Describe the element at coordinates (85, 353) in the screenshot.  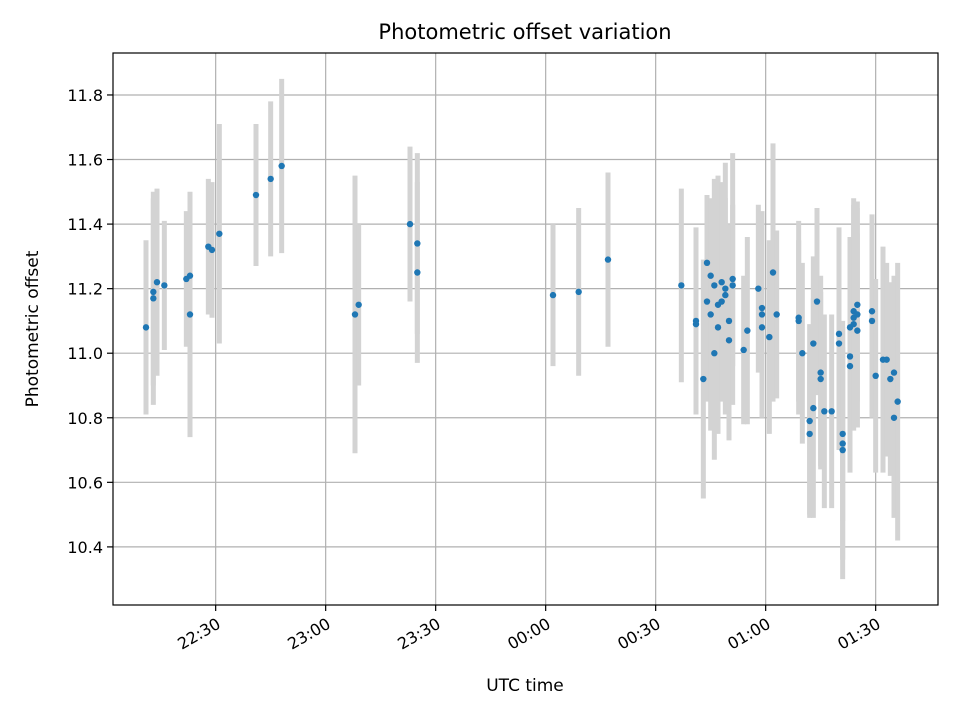
I see `y-tick-label: 11.0` at that location.